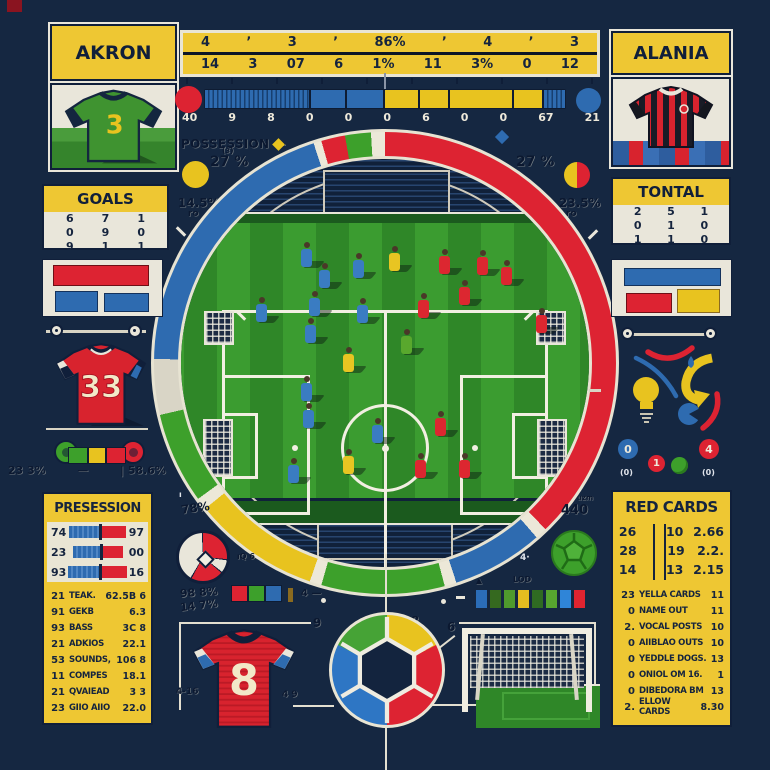 The width and height of the screenshot is (770, 770). What do you see at coordinates (659, 552) in the screenshot?
I see `double-line-separator` at bounding box center [659, 552].